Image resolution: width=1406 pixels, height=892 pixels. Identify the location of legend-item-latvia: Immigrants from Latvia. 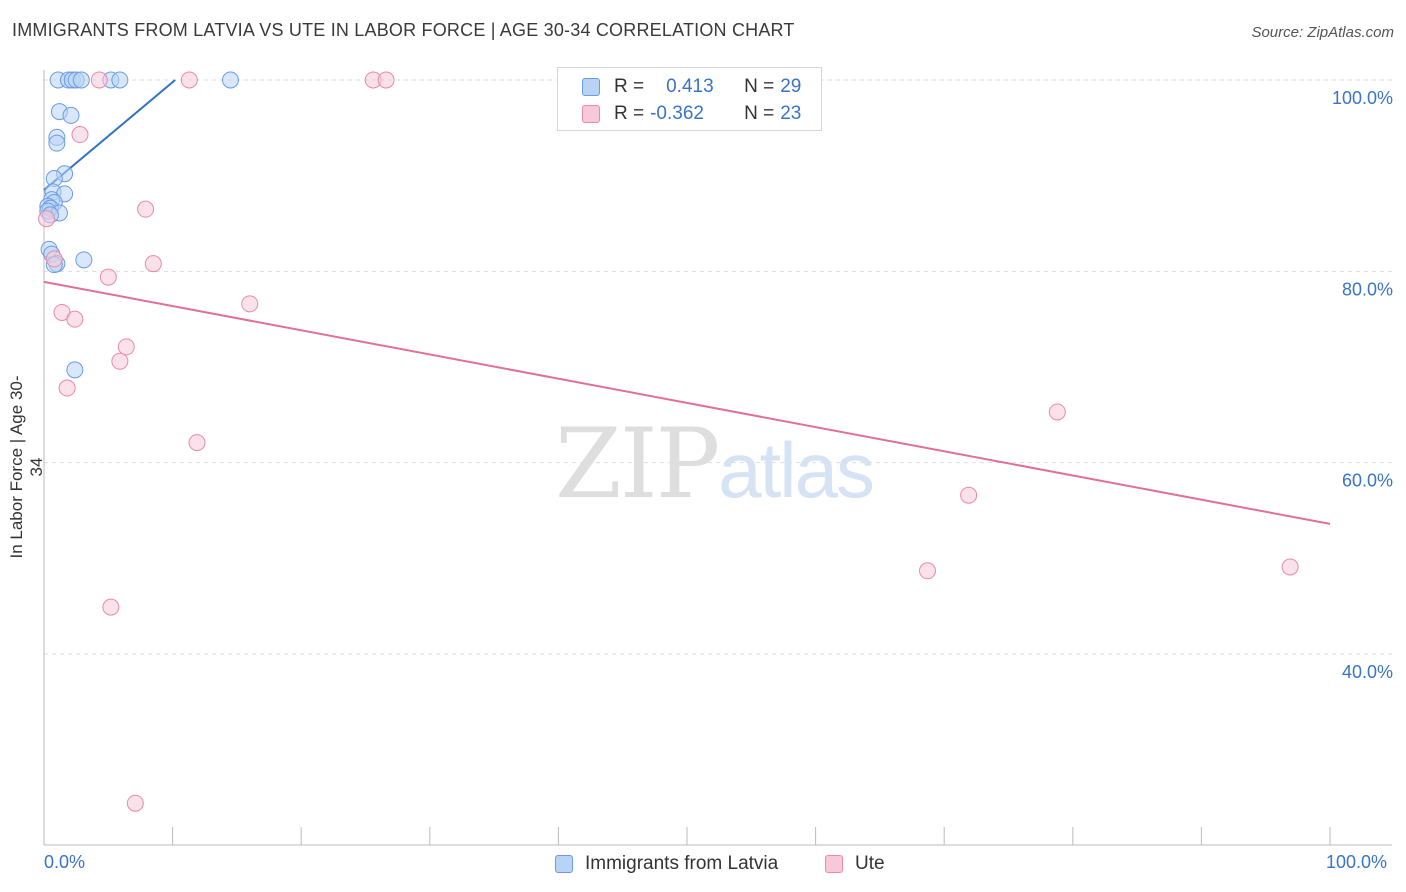
(666, 864).